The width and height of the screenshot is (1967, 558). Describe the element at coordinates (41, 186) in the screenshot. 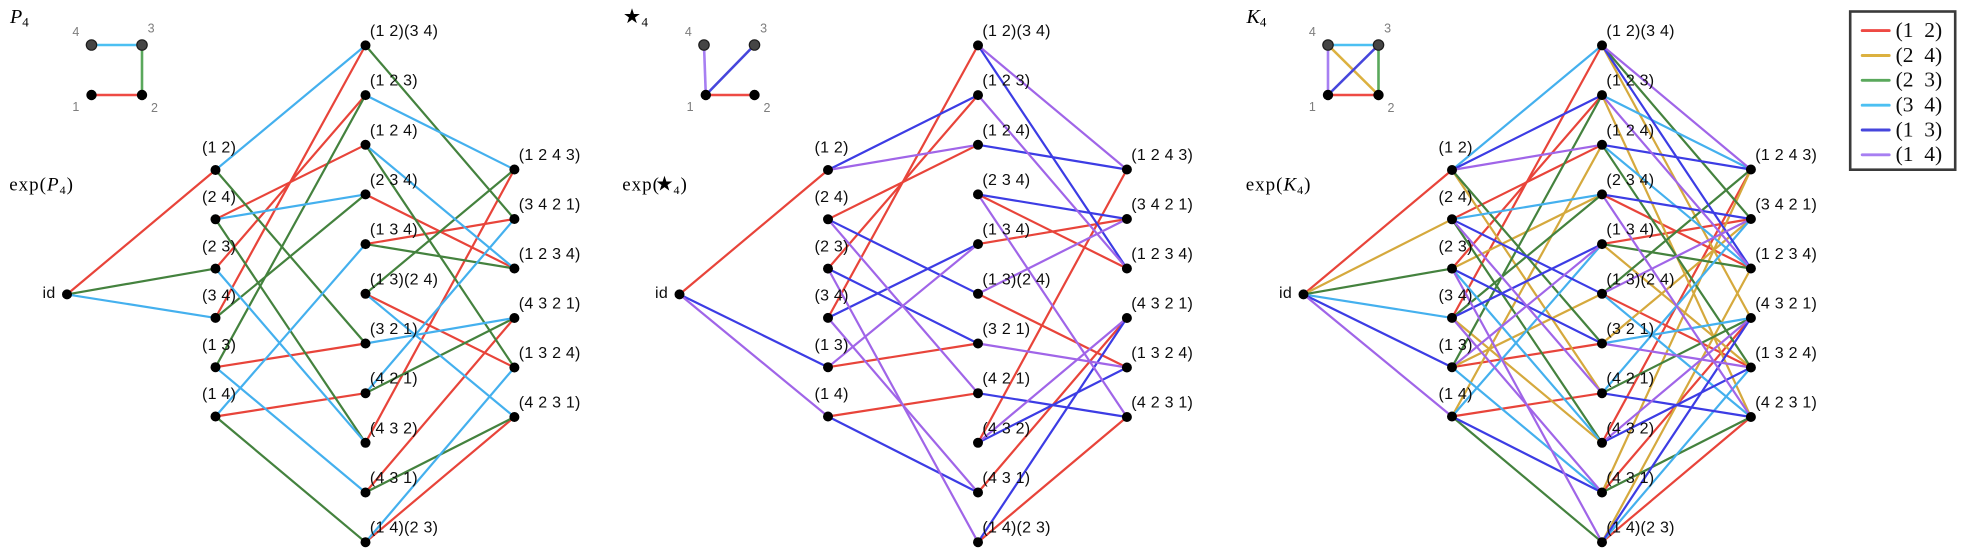

I see `svg-text: exp(P4)` at that location.